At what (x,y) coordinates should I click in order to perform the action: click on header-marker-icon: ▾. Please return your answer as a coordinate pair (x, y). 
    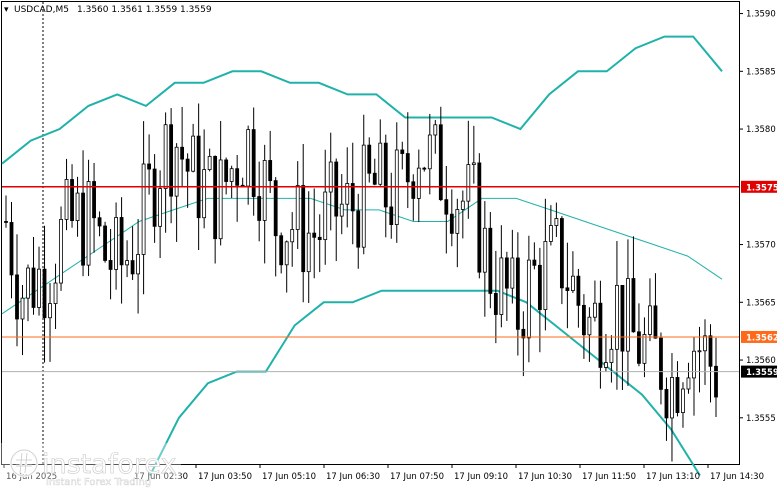
    Looking at the image, I should click on (6, 10).